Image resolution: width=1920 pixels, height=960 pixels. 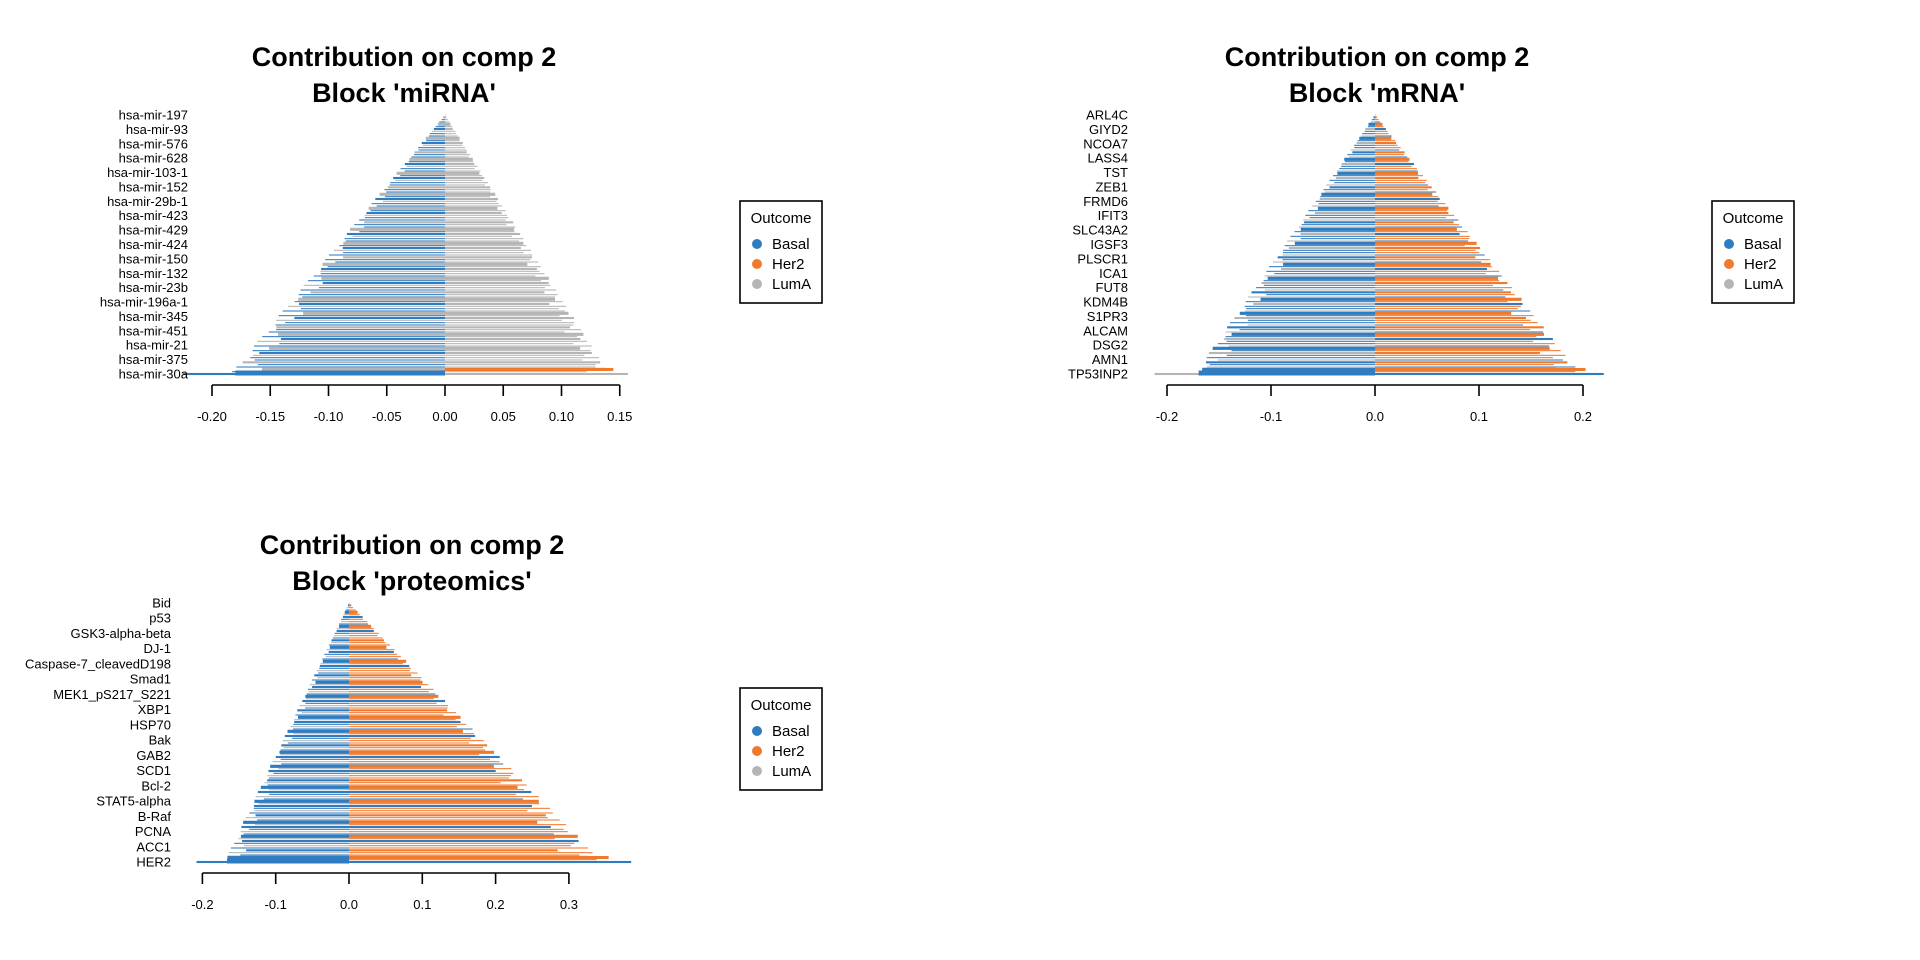 What do you see at coordinates (791, 244) in the screenshot?
I see `legend-label-basal: Basal` at bounding box center [791, 244].